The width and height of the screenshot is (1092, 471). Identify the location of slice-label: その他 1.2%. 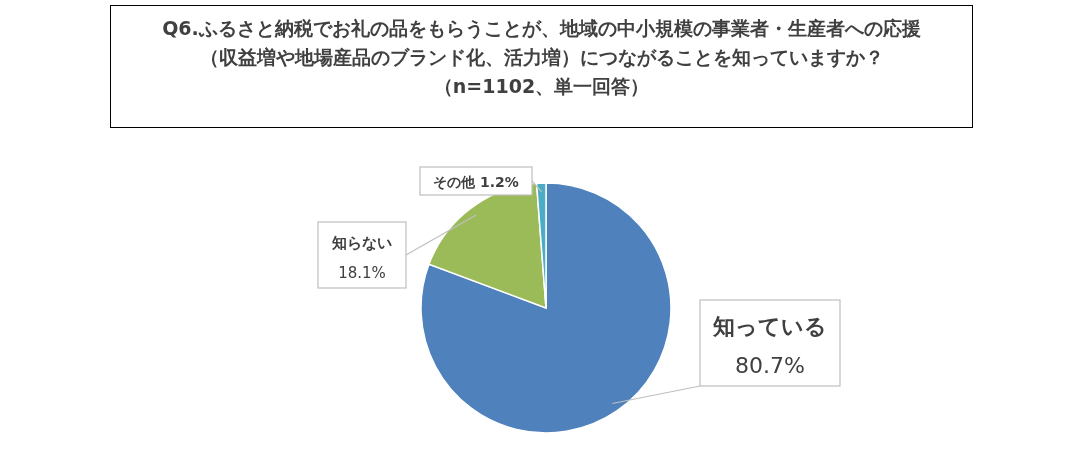
(476, 181).